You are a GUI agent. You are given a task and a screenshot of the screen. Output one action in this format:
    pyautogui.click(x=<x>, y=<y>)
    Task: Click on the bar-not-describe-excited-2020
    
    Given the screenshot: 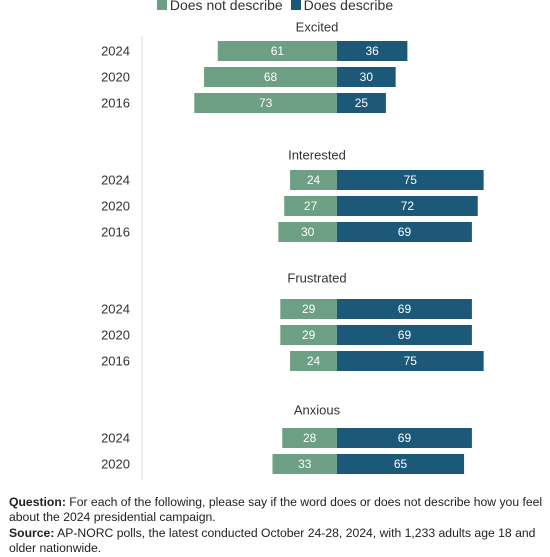 What is the action you would take?
    pyautogui.click(x=270, y=77)
    